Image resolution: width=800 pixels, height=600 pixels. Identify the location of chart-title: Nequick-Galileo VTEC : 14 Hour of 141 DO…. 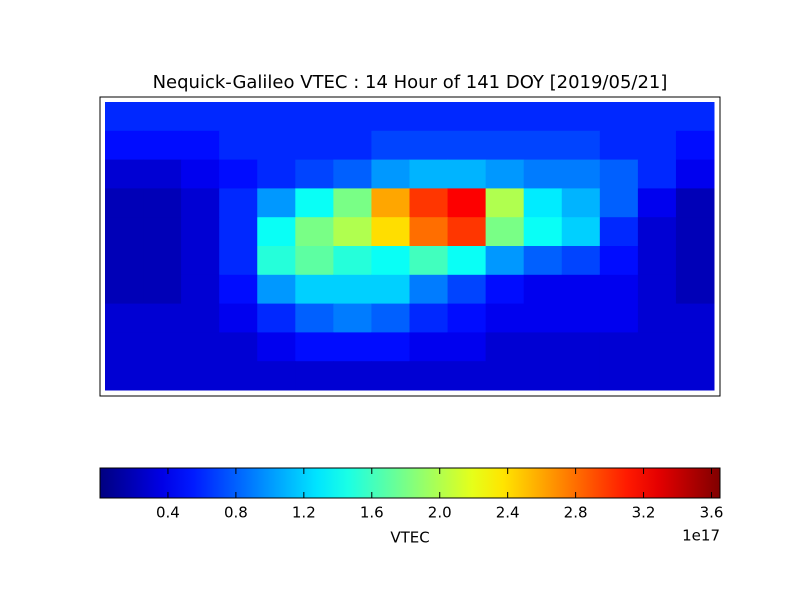
(410, 82).